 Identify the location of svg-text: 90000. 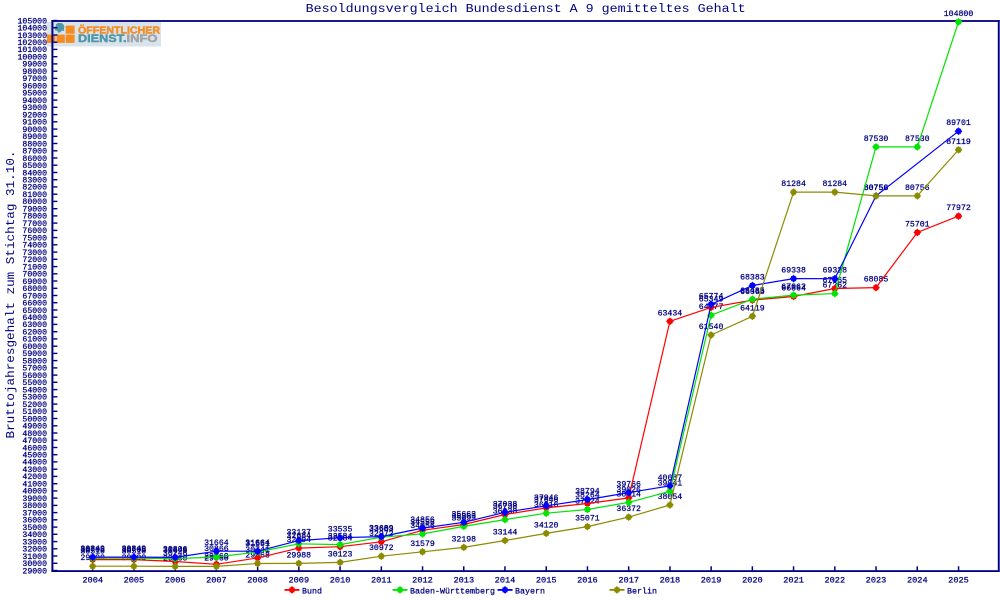
(34, 130).